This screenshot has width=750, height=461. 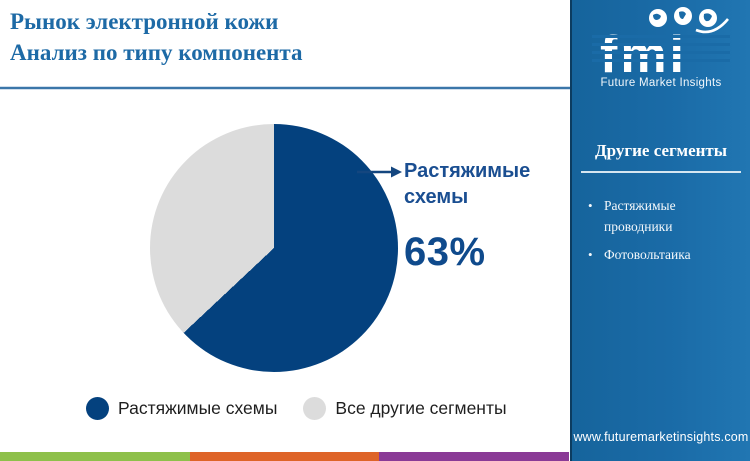 What do you see at coordinates (445, 252) in the screenshot?
I see `callout-value: 63%` at bounding box center [445, 252].